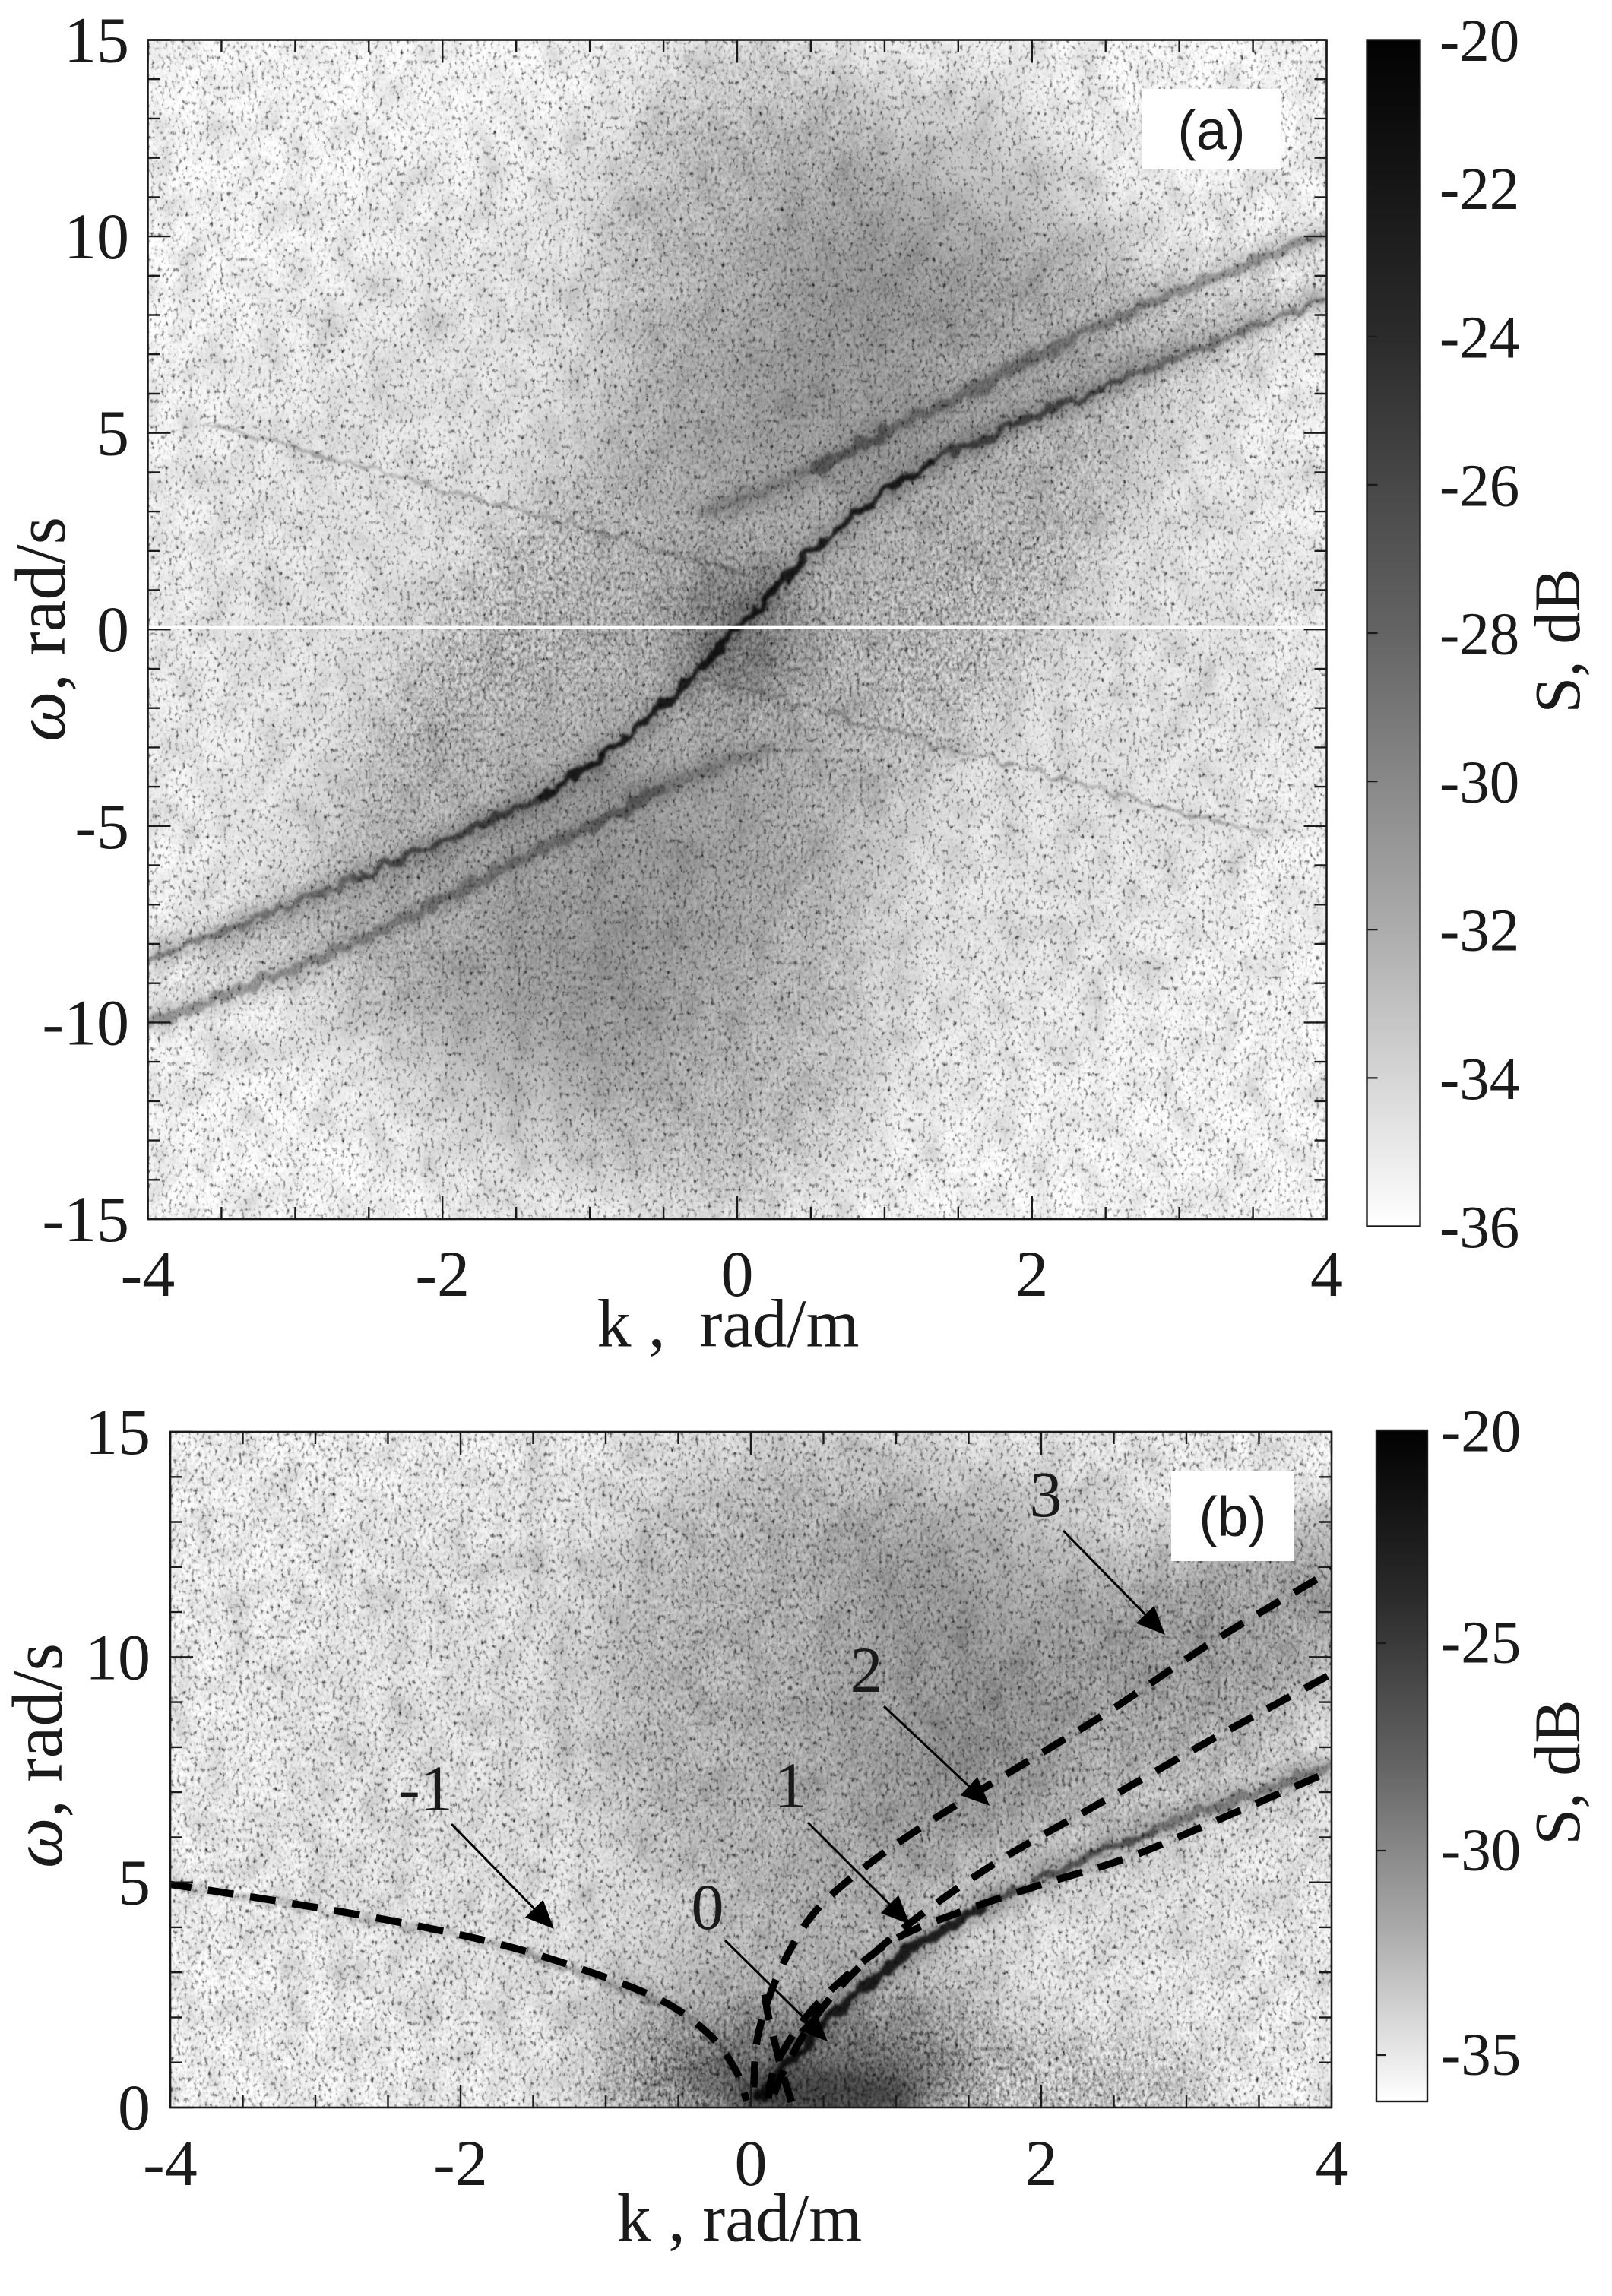  What do you see at coordinates (1479, 190) in the screenshot?
I see `svg-text: -22` at bounding box center [1479, 190].